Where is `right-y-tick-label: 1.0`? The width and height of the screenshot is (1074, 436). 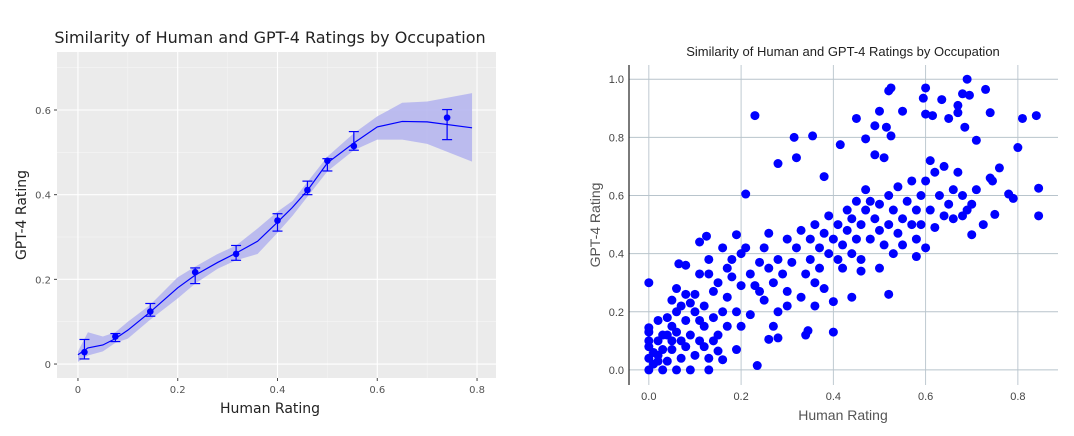 right-y-tick-label: 1.0 is located at coordinates (616, 80).